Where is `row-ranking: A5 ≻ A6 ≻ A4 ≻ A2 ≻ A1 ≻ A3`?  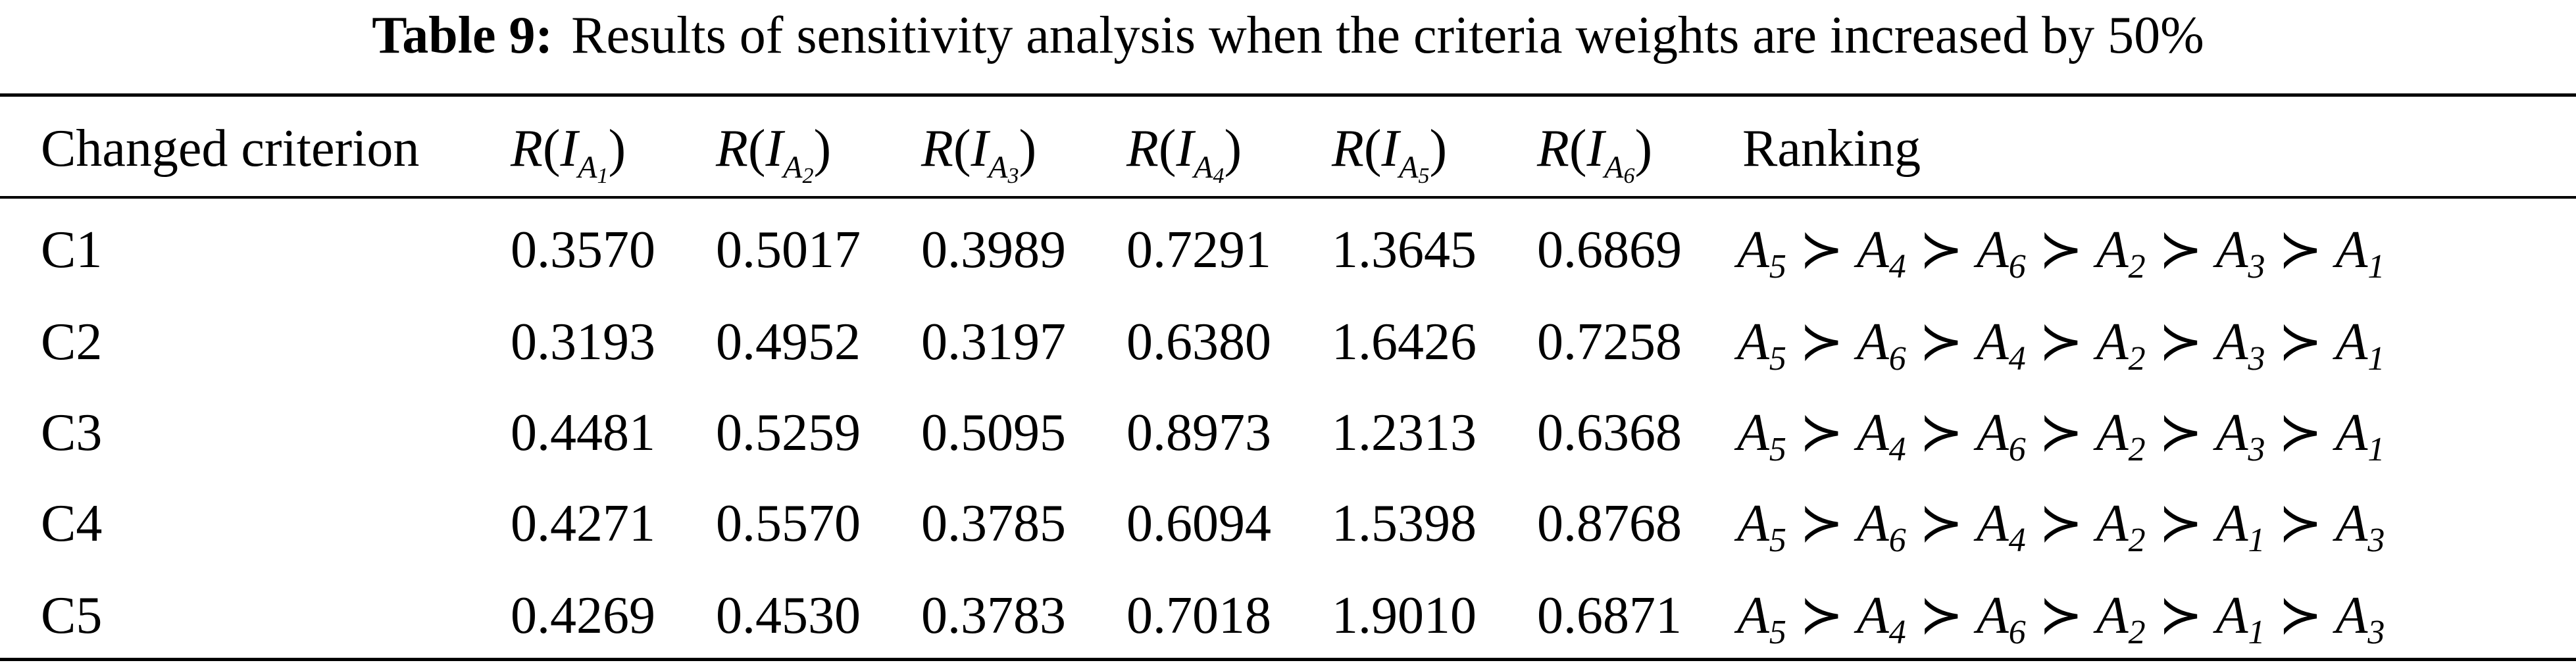
row-ranking: A5 ≻ A6 ≻ A4 ≻ A2 ≻ A1 ≻ A3 is located at coordinates (2061, 525).